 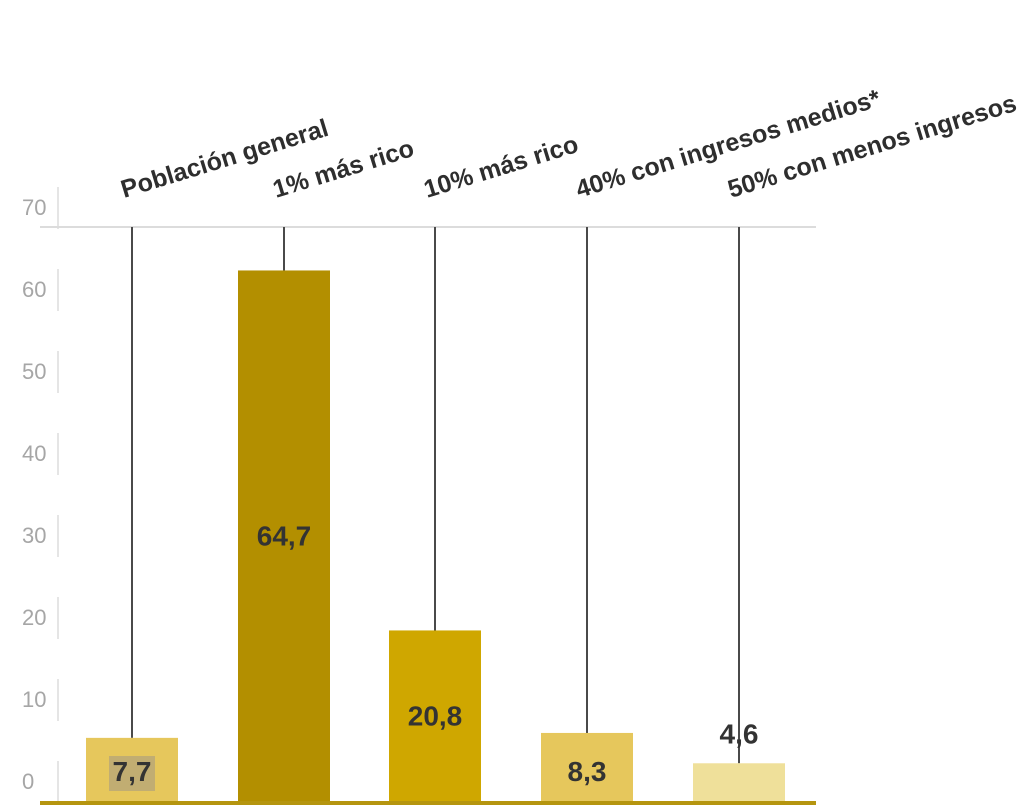 I want to click on value-label: 8,3, so click(x=587, y=771).